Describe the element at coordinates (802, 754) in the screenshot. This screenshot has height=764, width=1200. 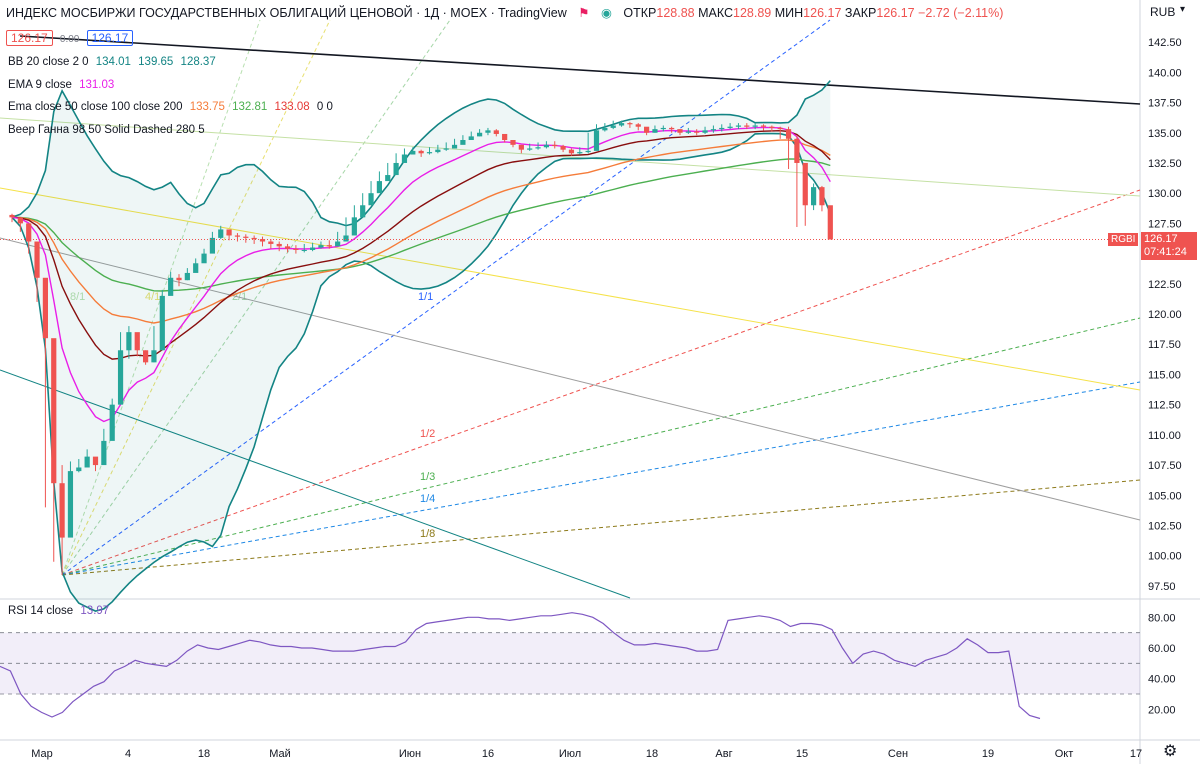
I see `x-tick-label: 15` at that location.